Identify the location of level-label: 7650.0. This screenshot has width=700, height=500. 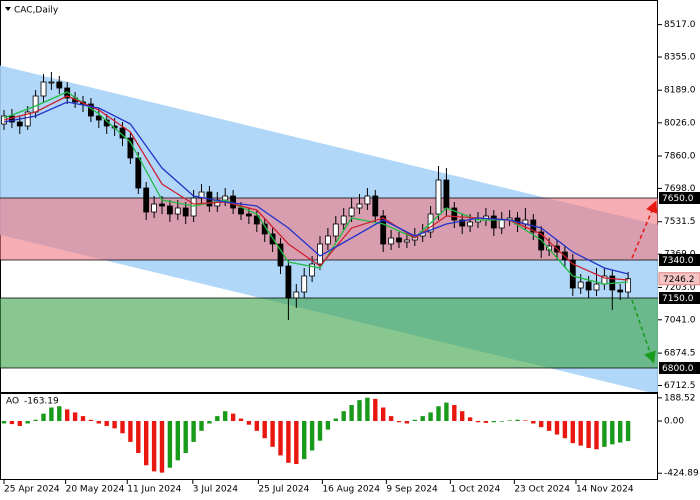
(678, 199).